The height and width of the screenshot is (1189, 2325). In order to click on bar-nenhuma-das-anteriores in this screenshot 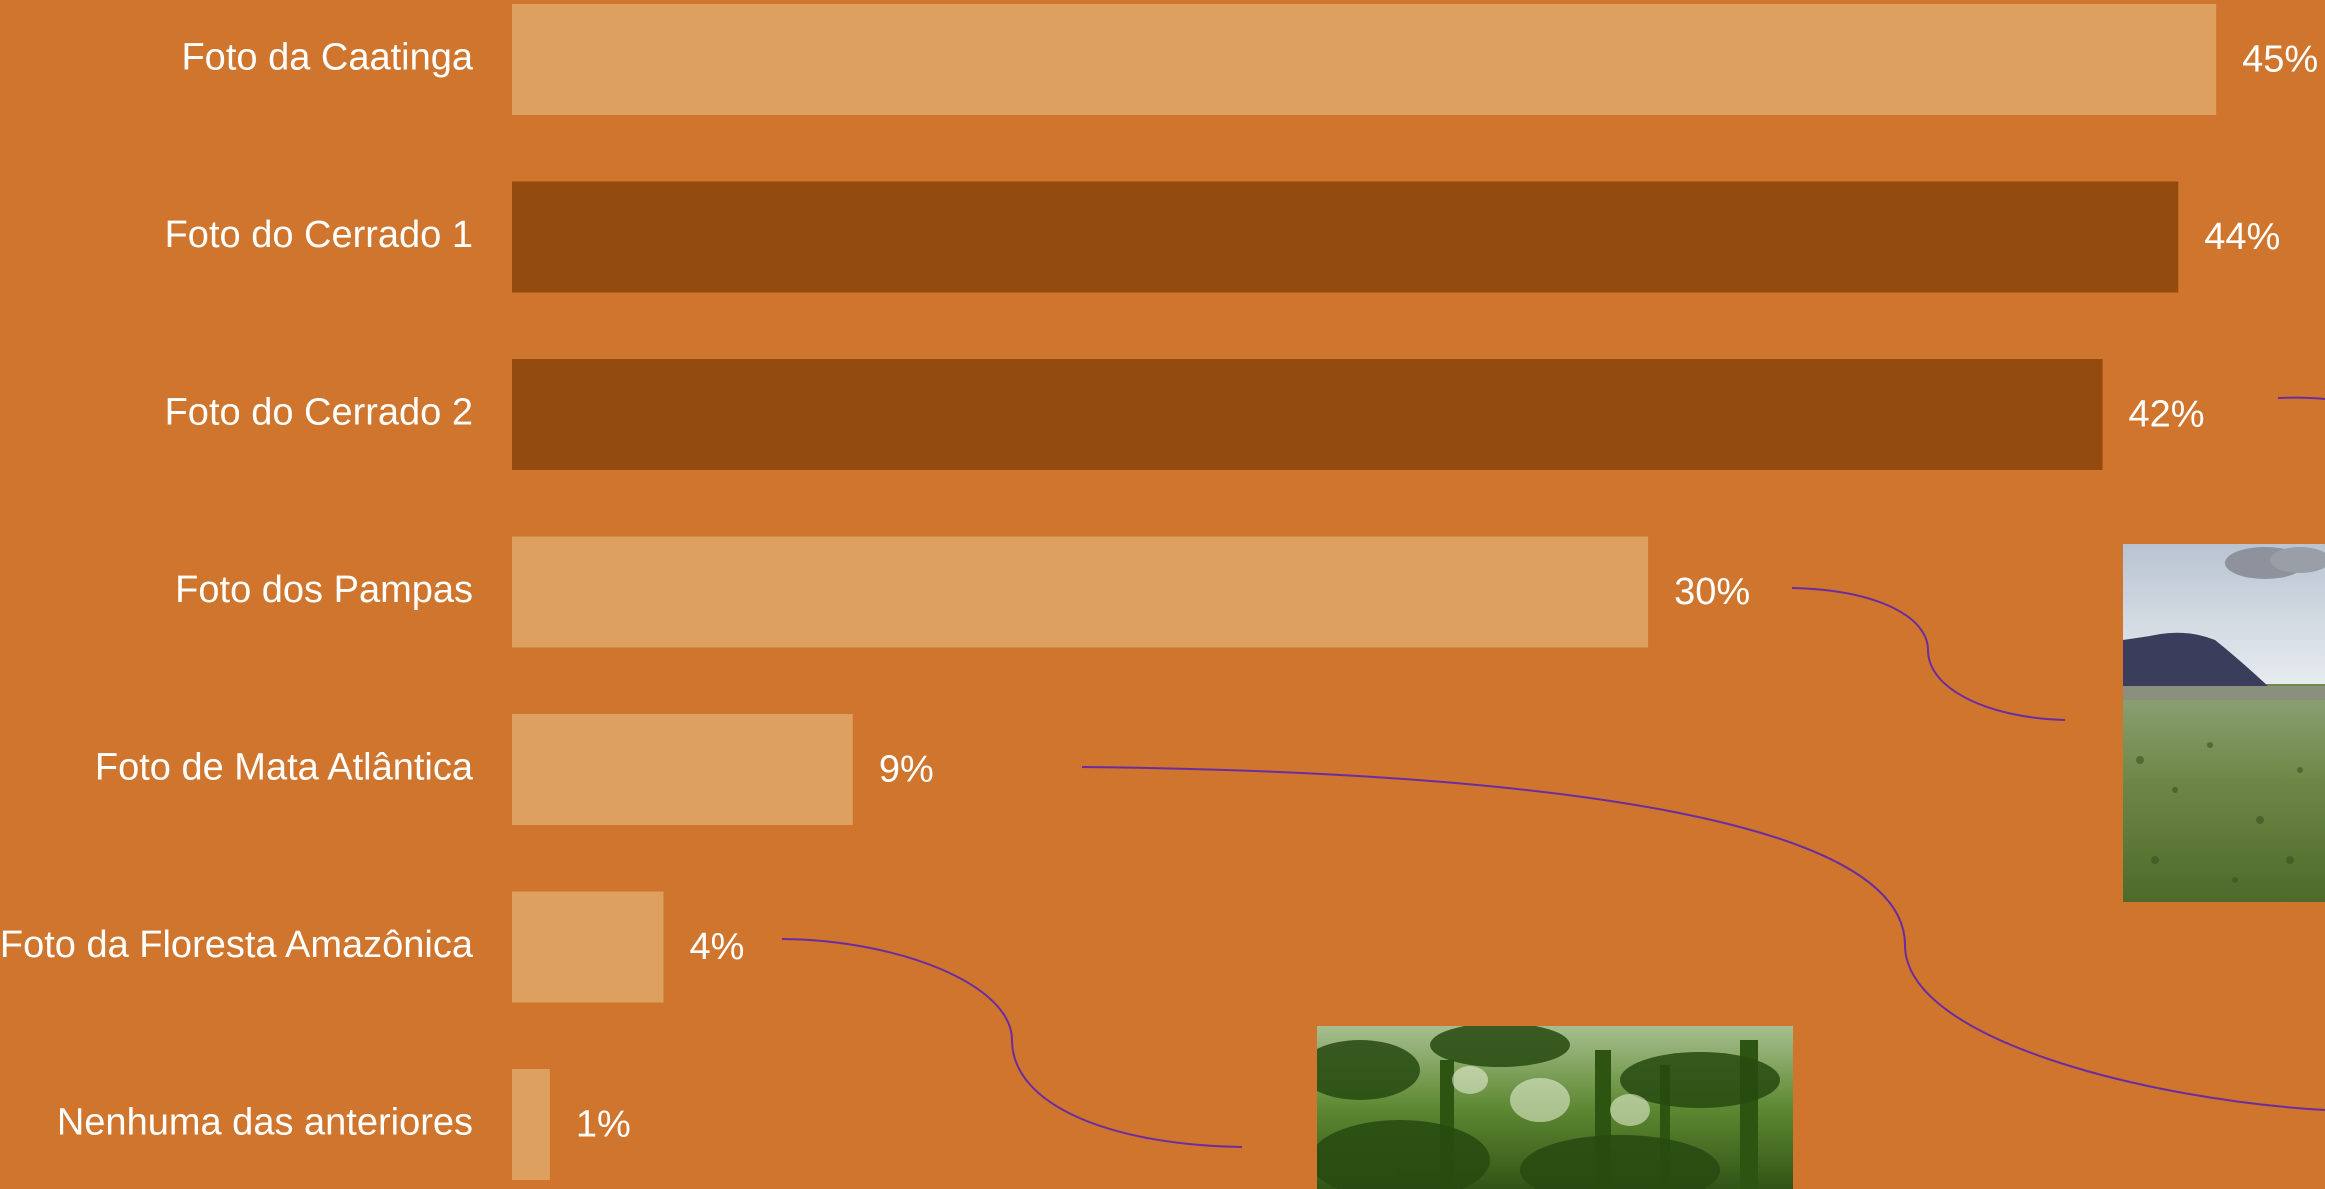, I will do `click(531, 1124)`.